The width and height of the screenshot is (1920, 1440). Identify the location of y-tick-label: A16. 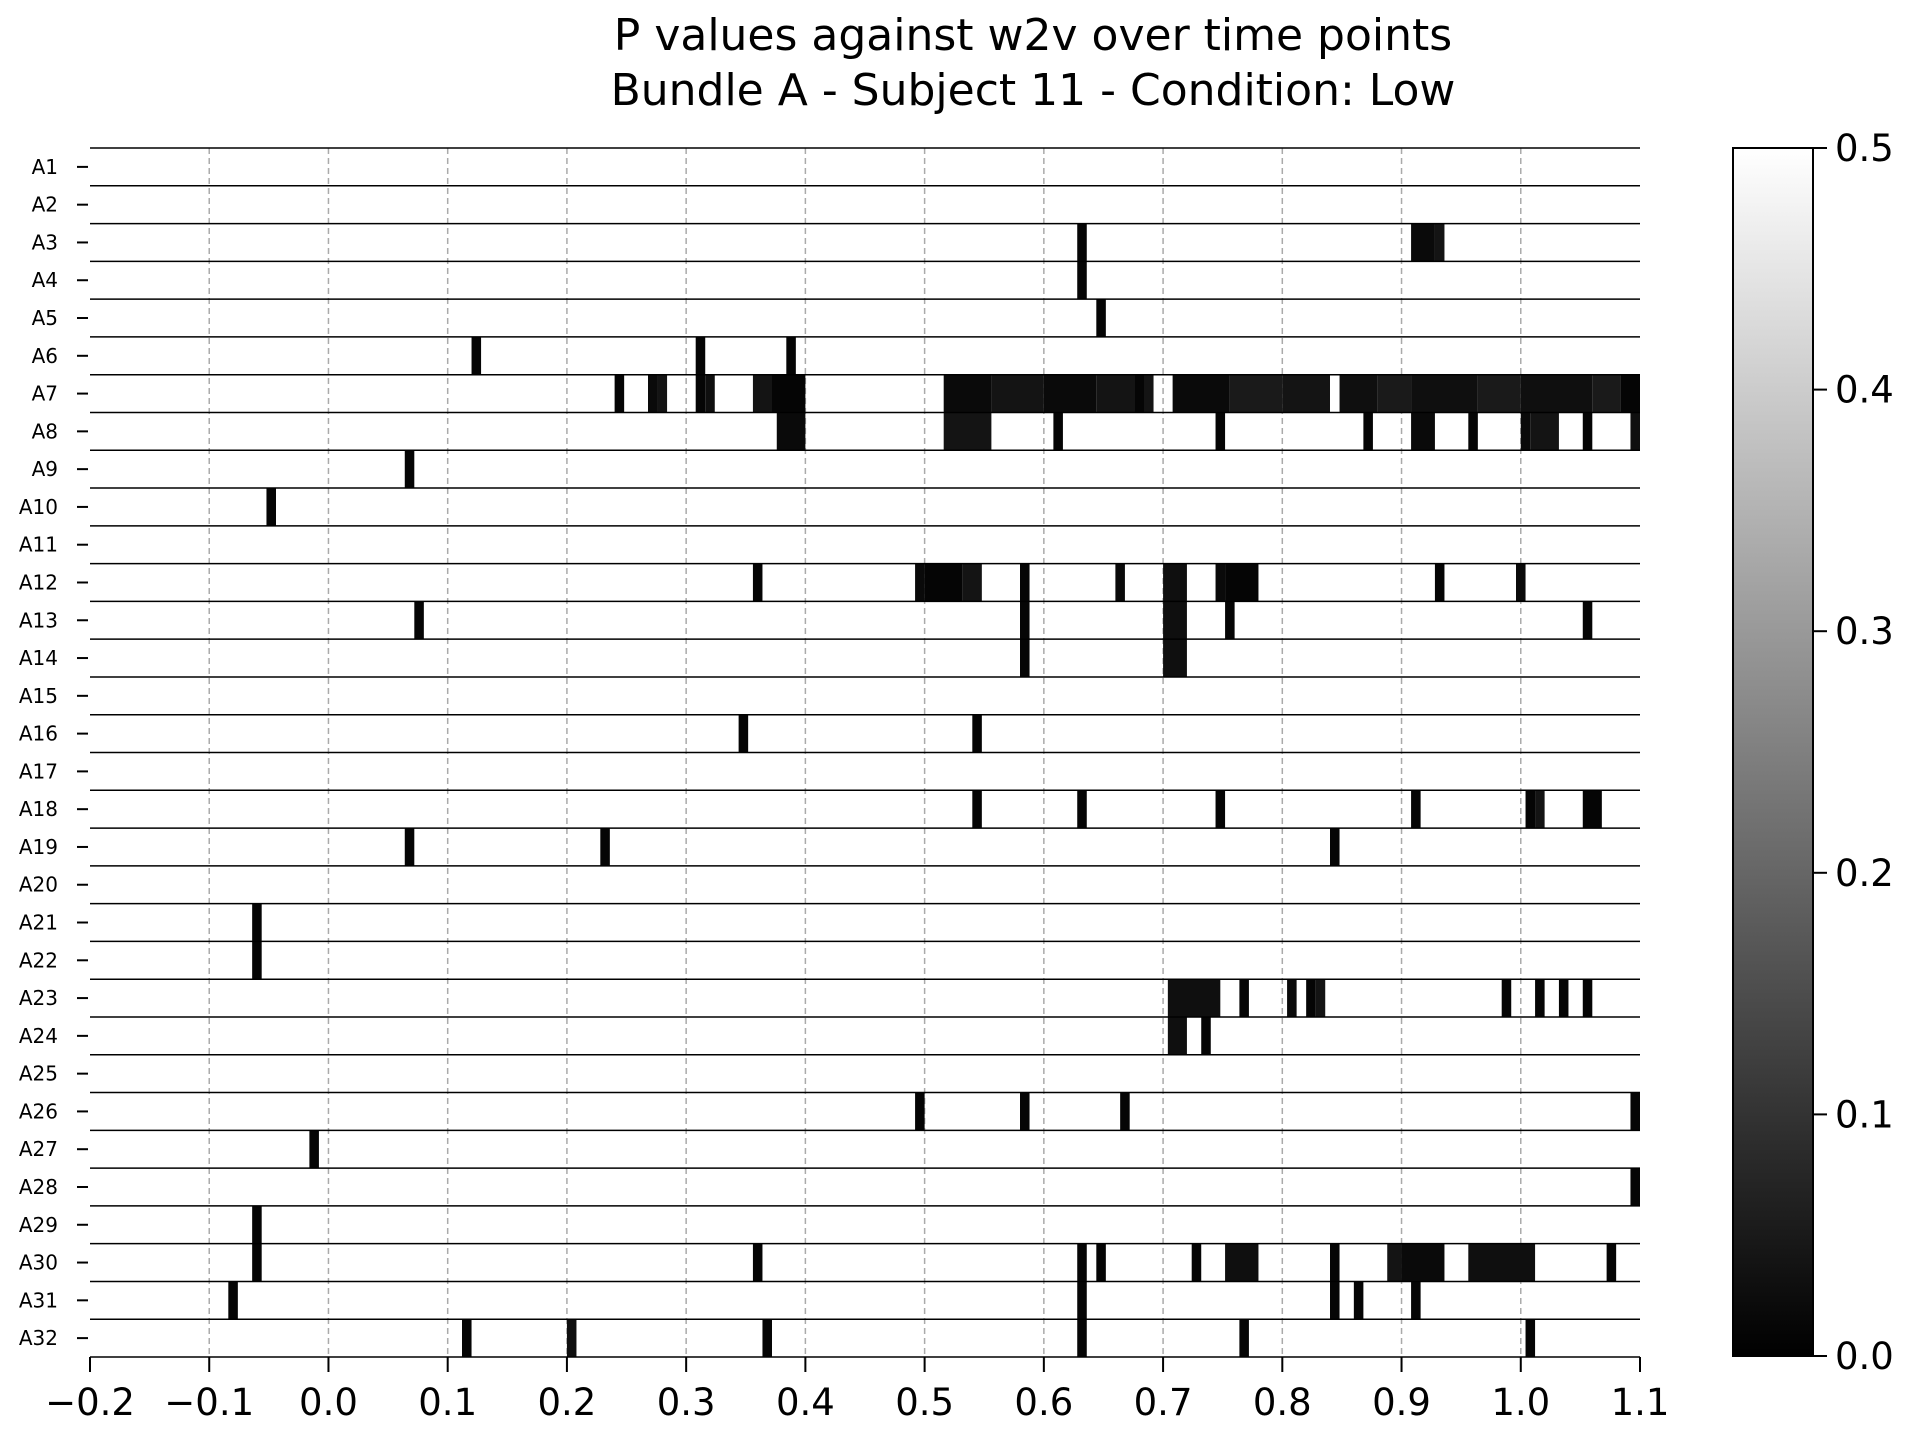
(38, 734).